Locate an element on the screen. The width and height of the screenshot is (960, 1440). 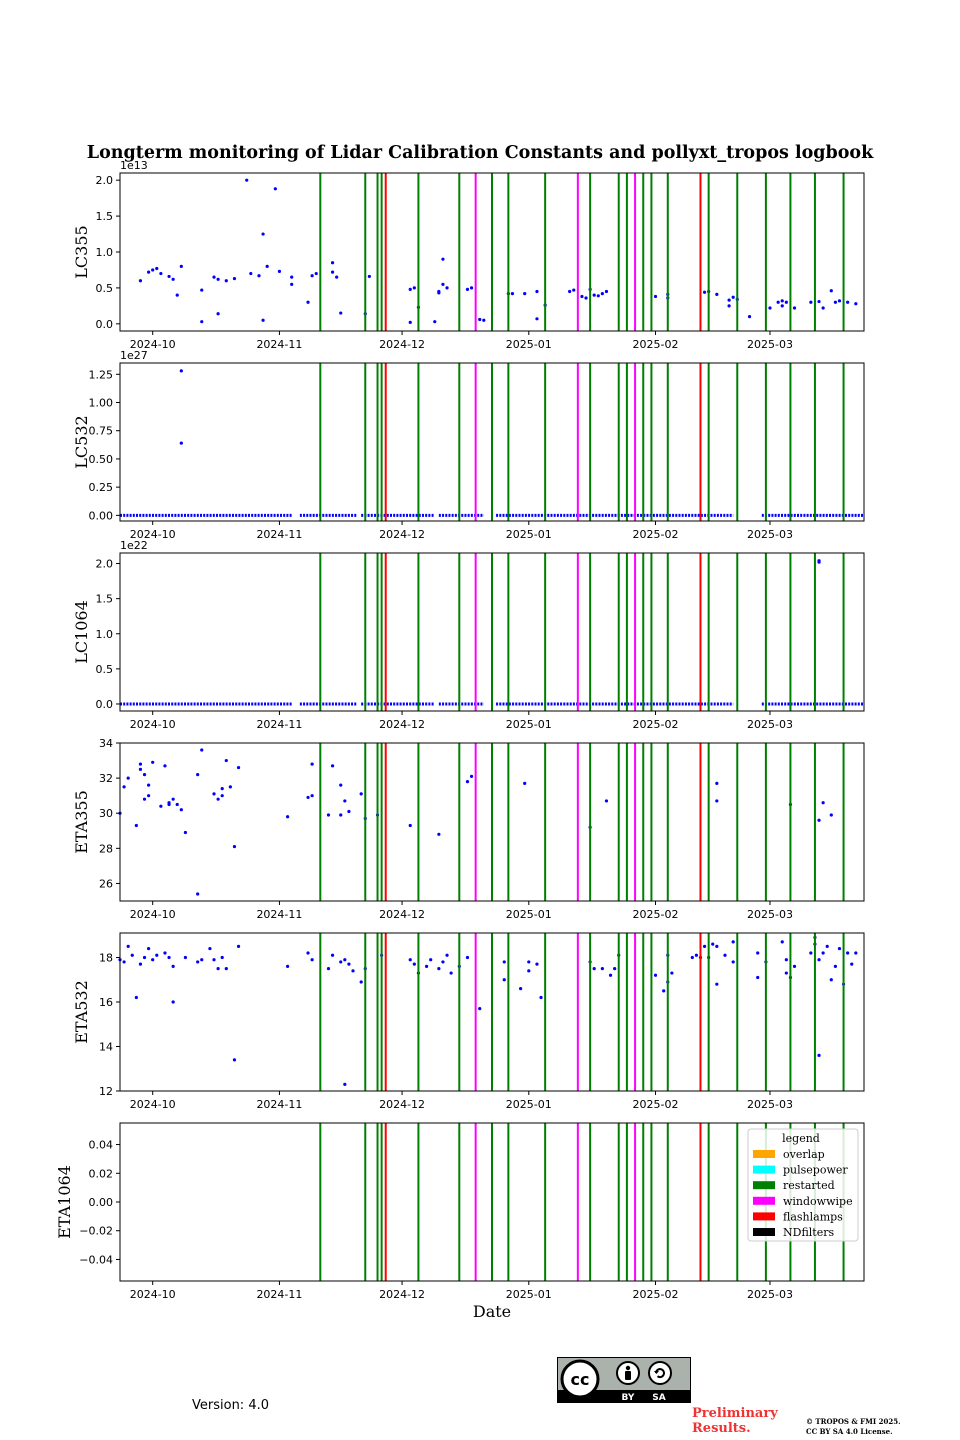
badge-by-label: BY is located at coordinates (628, 1398).